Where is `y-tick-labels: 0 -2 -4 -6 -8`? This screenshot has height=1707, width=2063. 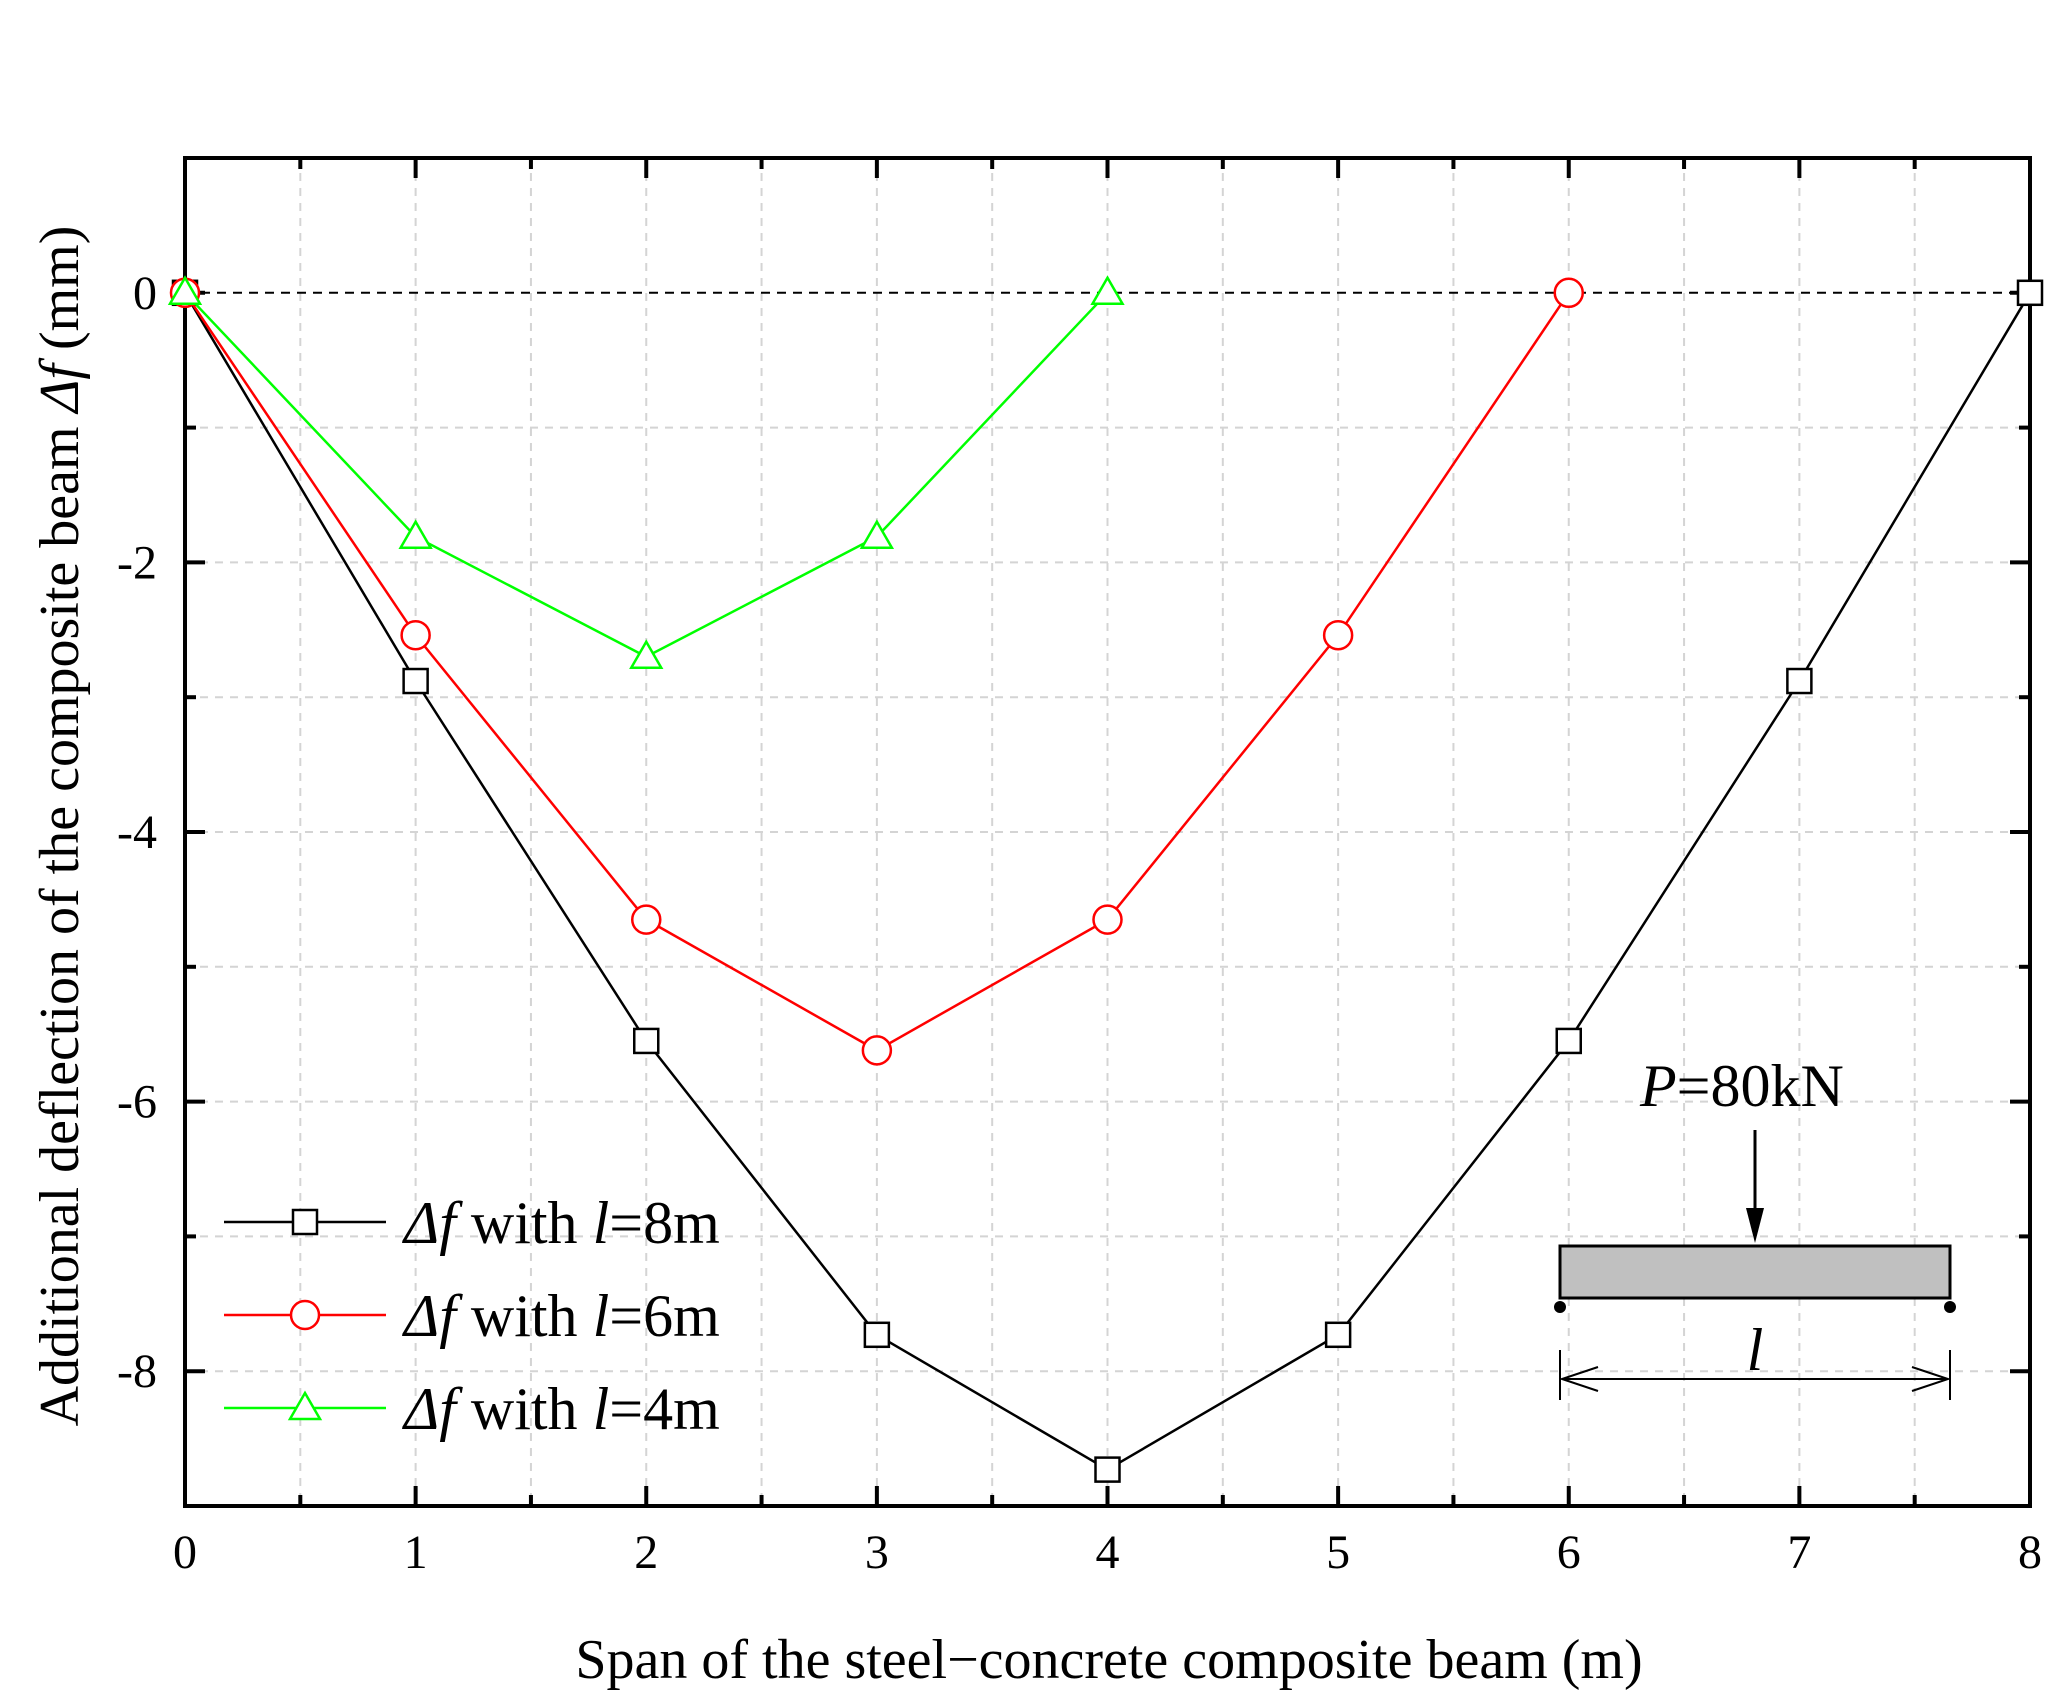
y-tick-labels: 0 -2 -4 -6 -8 is located at coordinates (137, 832).